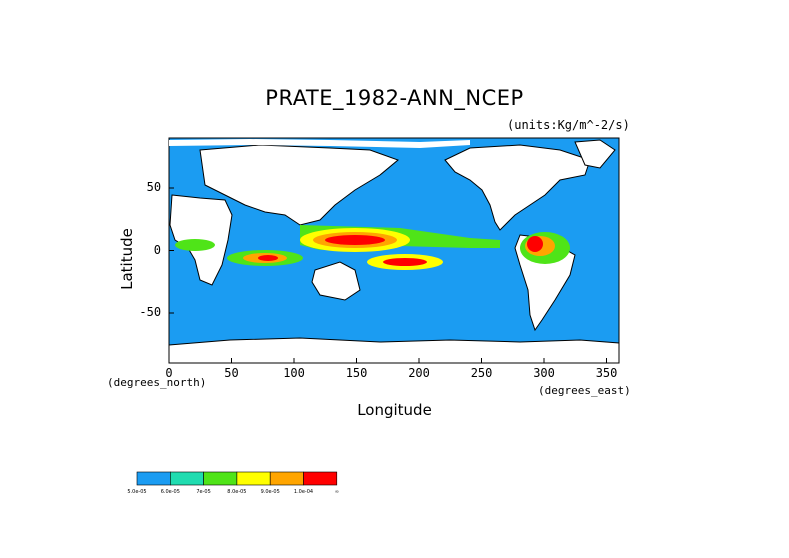  What do you see at coordinates (394, 410) in the screenshot?
I see `x-axis-label: Longitude` at bounding box center [394, 410].